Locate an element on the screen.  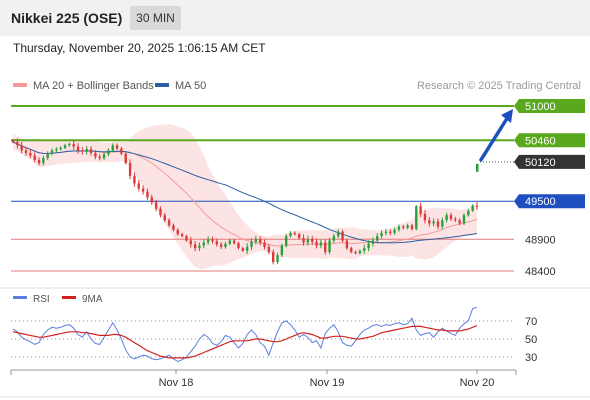
rsi-line is located at coordinates (245, 335).